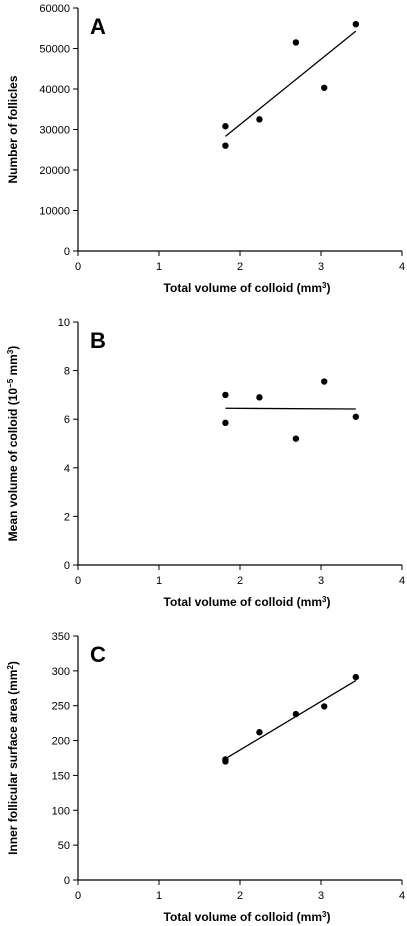 The height and width of the screenshot is (926, 407). I want to click on y-tick-label: 20000, so click(54, 171).